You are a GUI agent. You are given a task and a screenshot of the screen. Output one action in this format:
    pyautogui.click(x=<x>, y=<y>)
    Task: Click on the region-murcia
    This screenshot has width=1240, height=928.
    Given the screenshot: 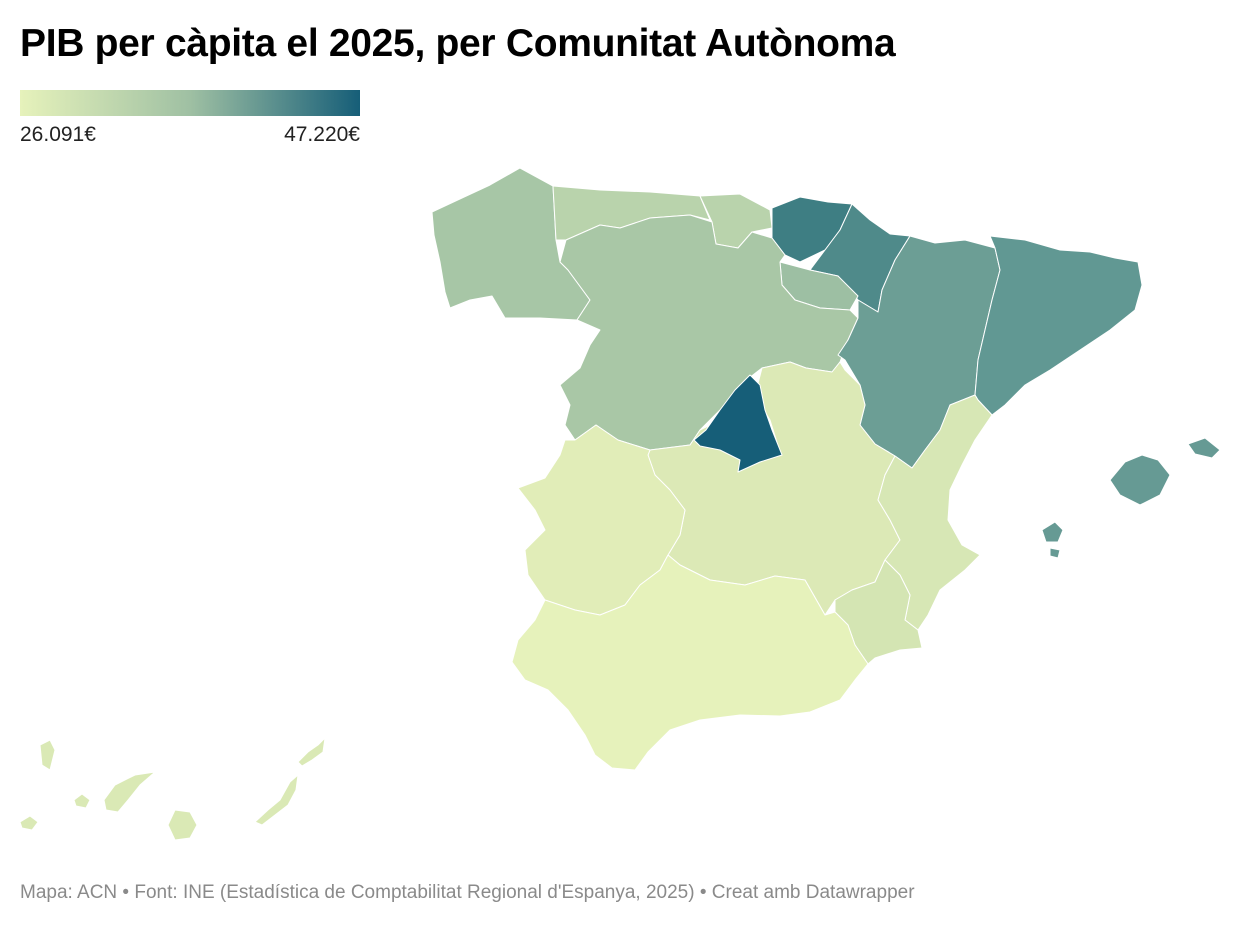 What is the action you would take?
    pyautogui.click(x=878, y=612)
    